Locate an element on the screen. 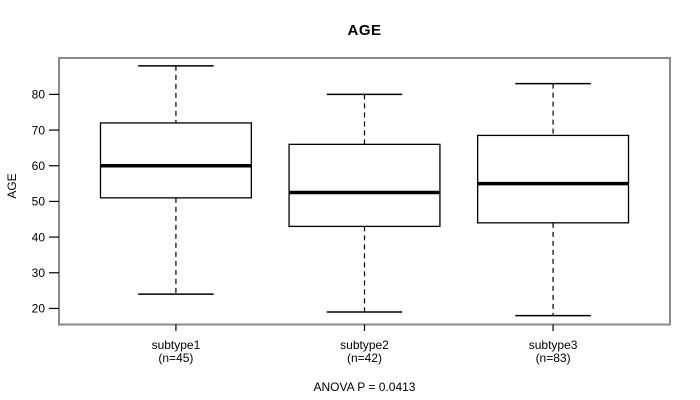 Image resolution: width=700 pixels, height=400 pixels. chart-title: AGE is located at coordinates (364, 30).